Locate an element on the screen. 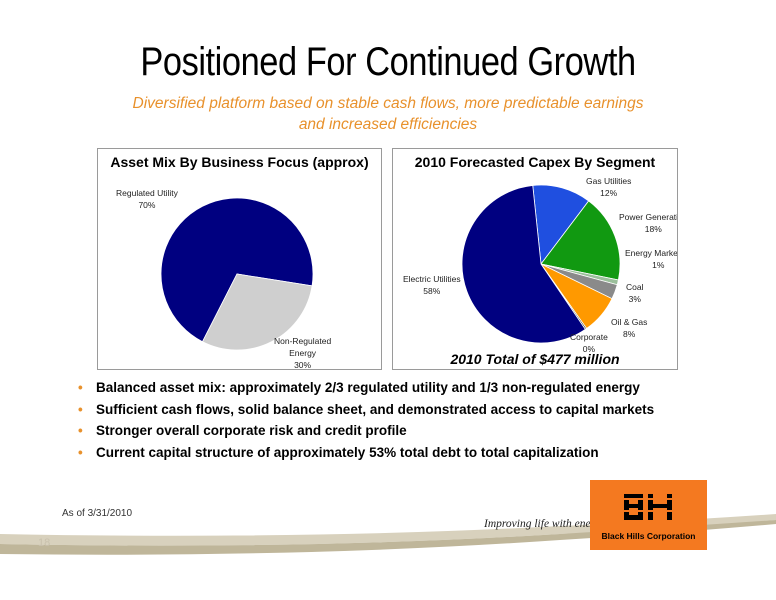  company-slogan: Improving life with energy is located at coordinates (545, 524).